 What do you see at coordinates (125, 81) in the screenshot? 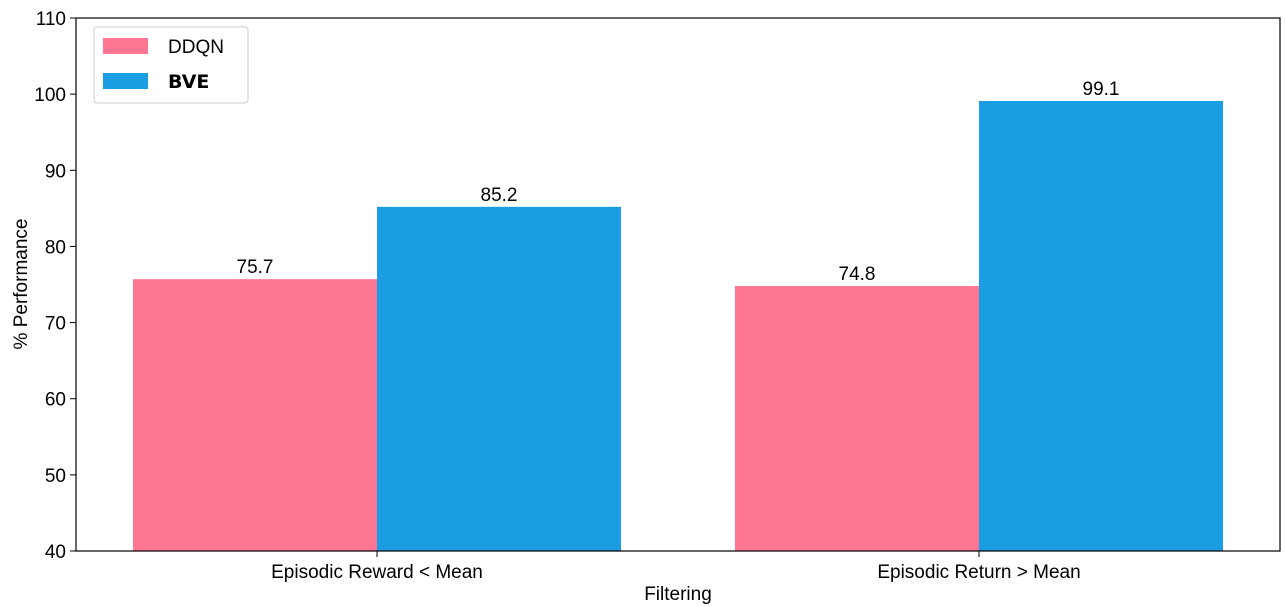
I see `legend-swatch-bve` at bounding box center [125, 81].